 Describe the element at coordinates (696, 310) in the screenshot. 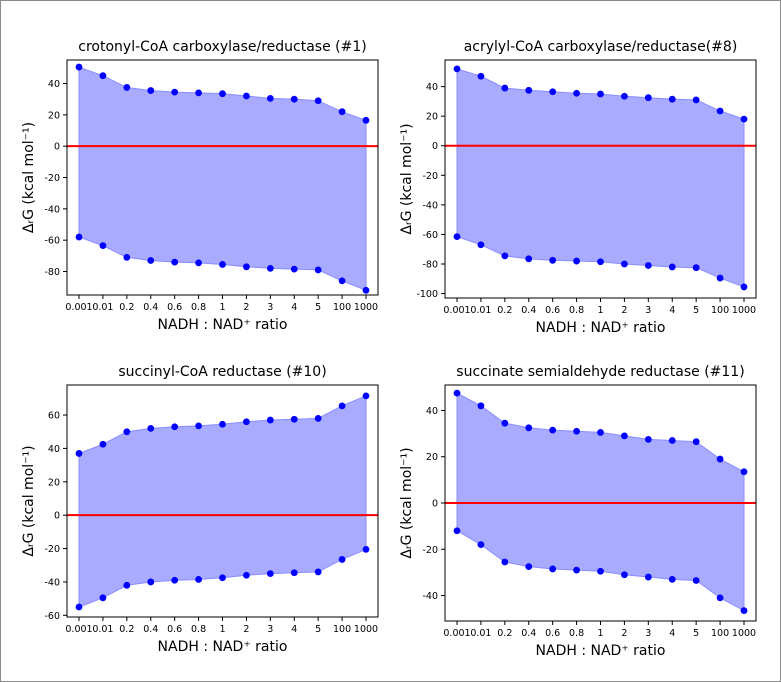

I see `x-tick-label: 5` at that location.